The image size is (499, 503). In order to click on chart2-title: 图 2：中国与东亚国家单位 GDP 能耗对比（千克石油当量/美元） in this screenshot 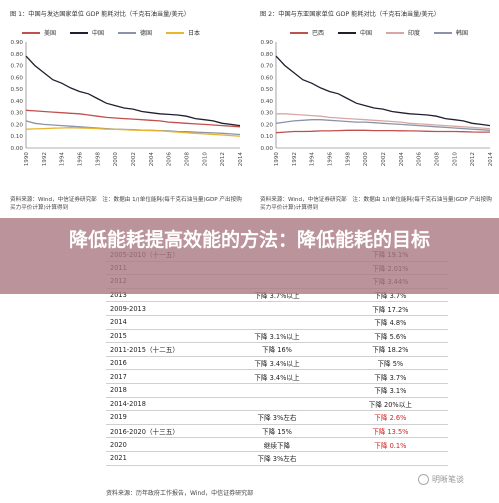, I will do `click(350, 14)`.